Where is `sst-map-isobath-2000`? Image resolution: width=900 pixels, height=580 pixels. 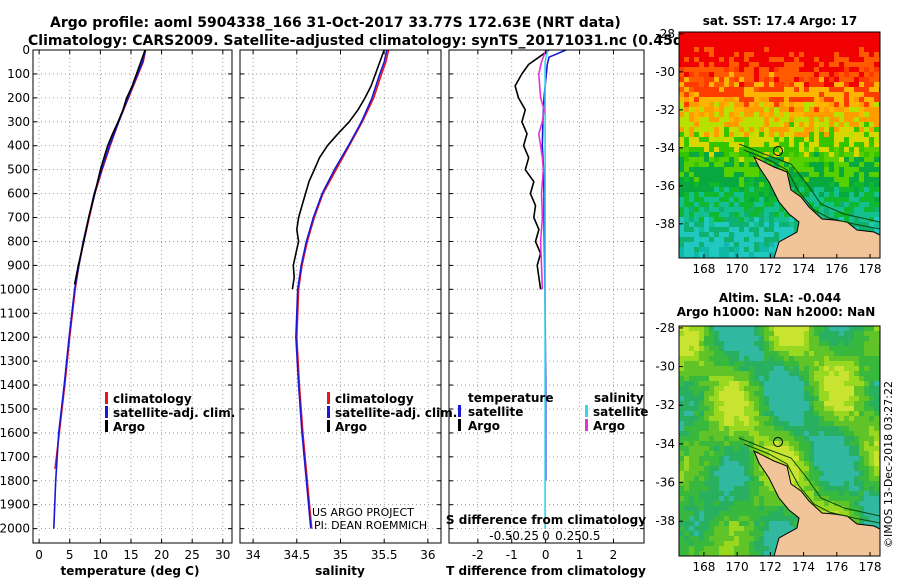
sst-map-isobath-2000 is located at coordinates (809, 183).